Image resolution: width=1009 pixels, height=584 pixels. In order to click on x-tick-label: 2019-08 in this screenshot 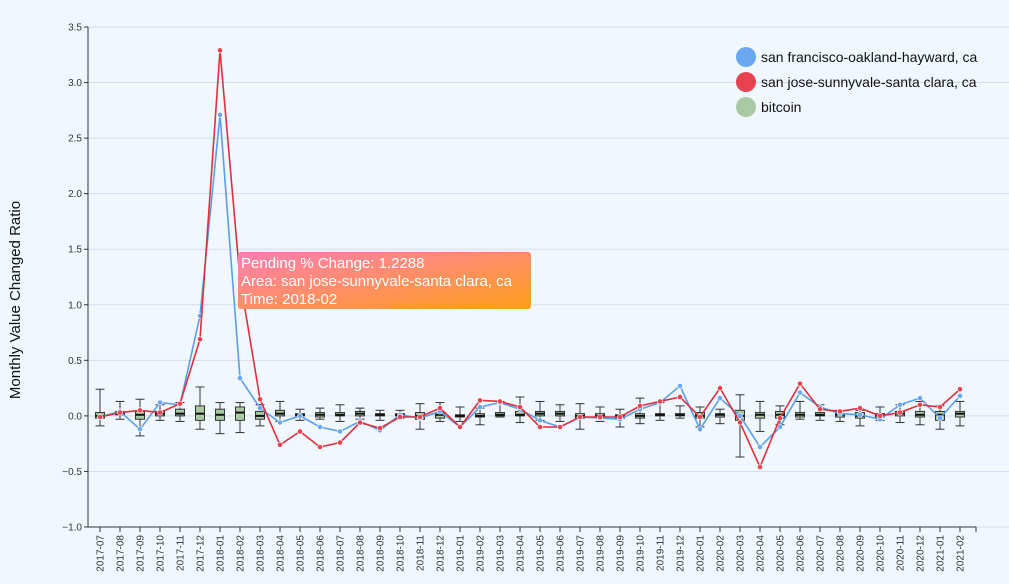, I will do `click(601, 553)`.